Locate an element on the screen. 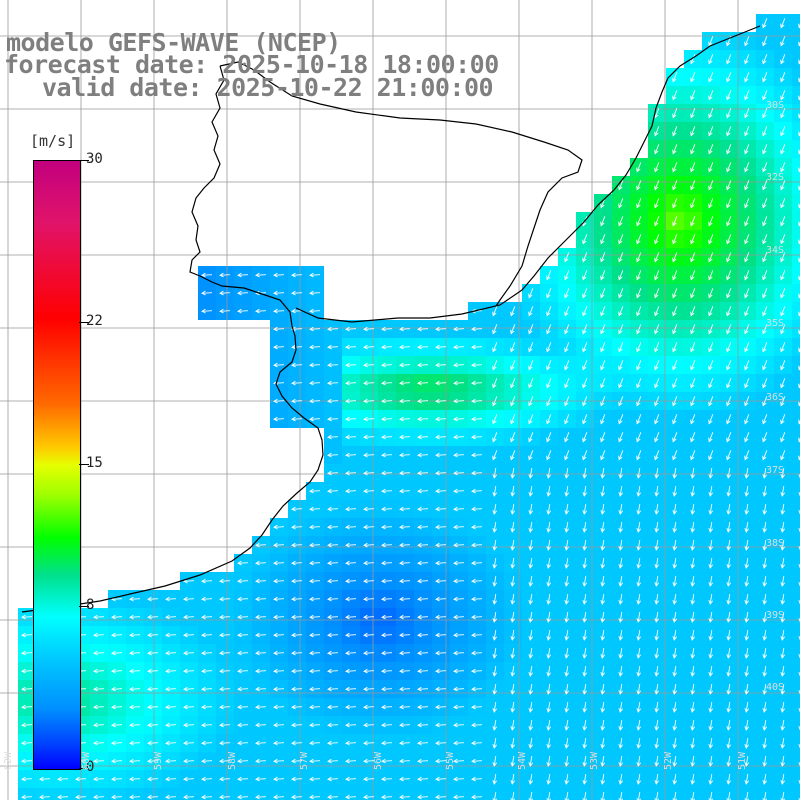 The width and height of the screenshot is (800, 800). lon-label: 54W is located at coordinates (522, 760).